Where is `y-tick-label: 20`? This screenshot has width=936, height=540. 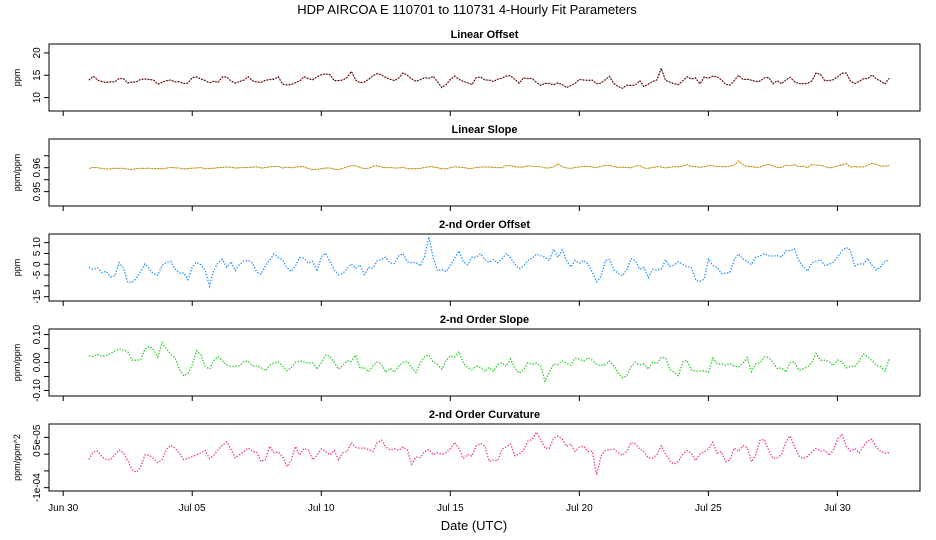
y-tick-label: 20 is located at coordinates (37, 53).